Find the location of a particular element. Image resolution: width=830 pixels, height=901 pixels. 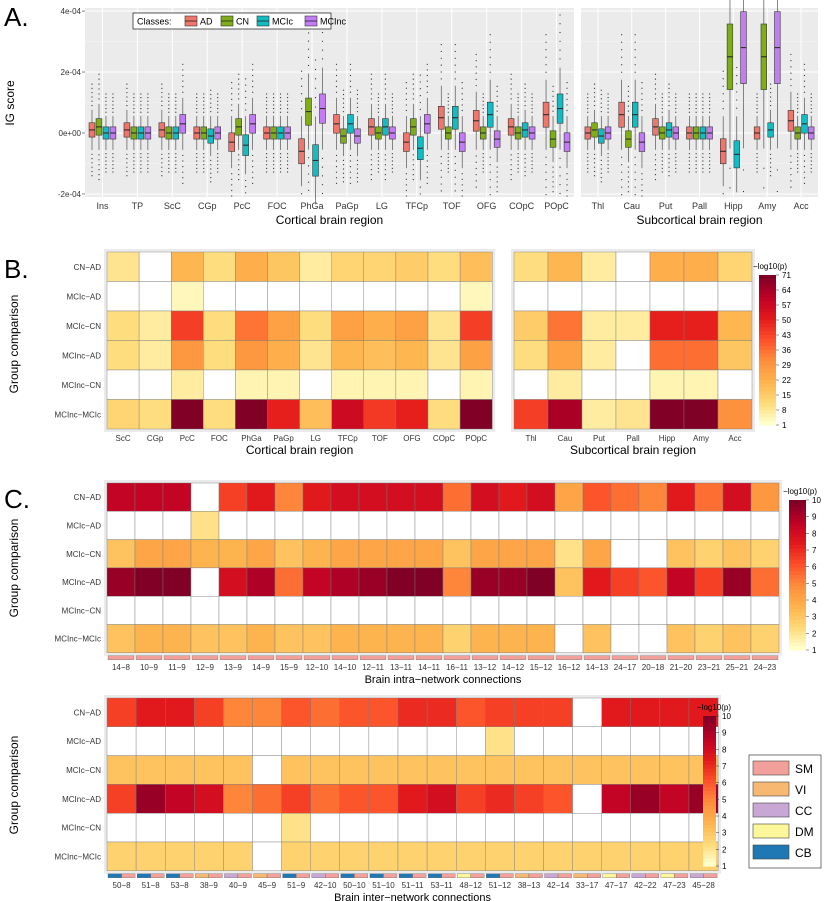

boxplot-legend-entry: MCIc is located at coordinates (282, 22).